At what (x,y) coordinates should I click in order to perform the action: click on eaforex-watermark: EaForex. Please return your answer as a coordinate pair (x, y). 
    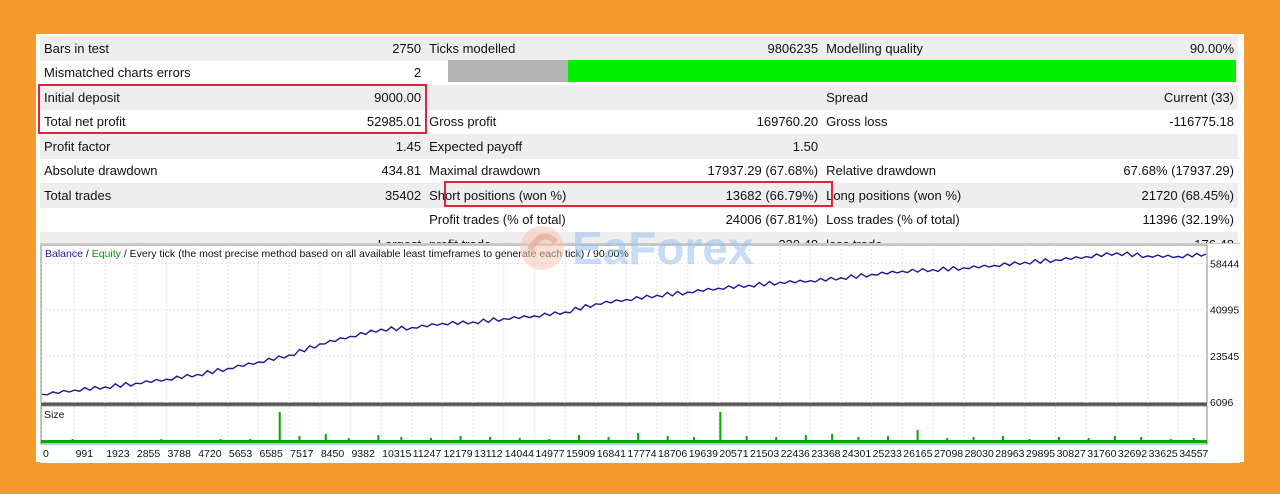
    Looking at the image, I should click on (674, 248).